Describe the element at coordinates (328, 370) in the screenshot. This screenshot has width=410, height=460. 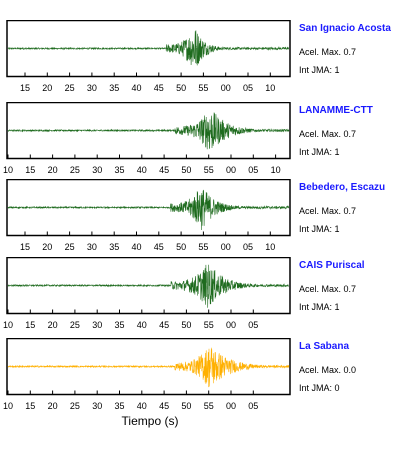
I see `station-max-acceleration: Acel. Max. 0.0` at that location.